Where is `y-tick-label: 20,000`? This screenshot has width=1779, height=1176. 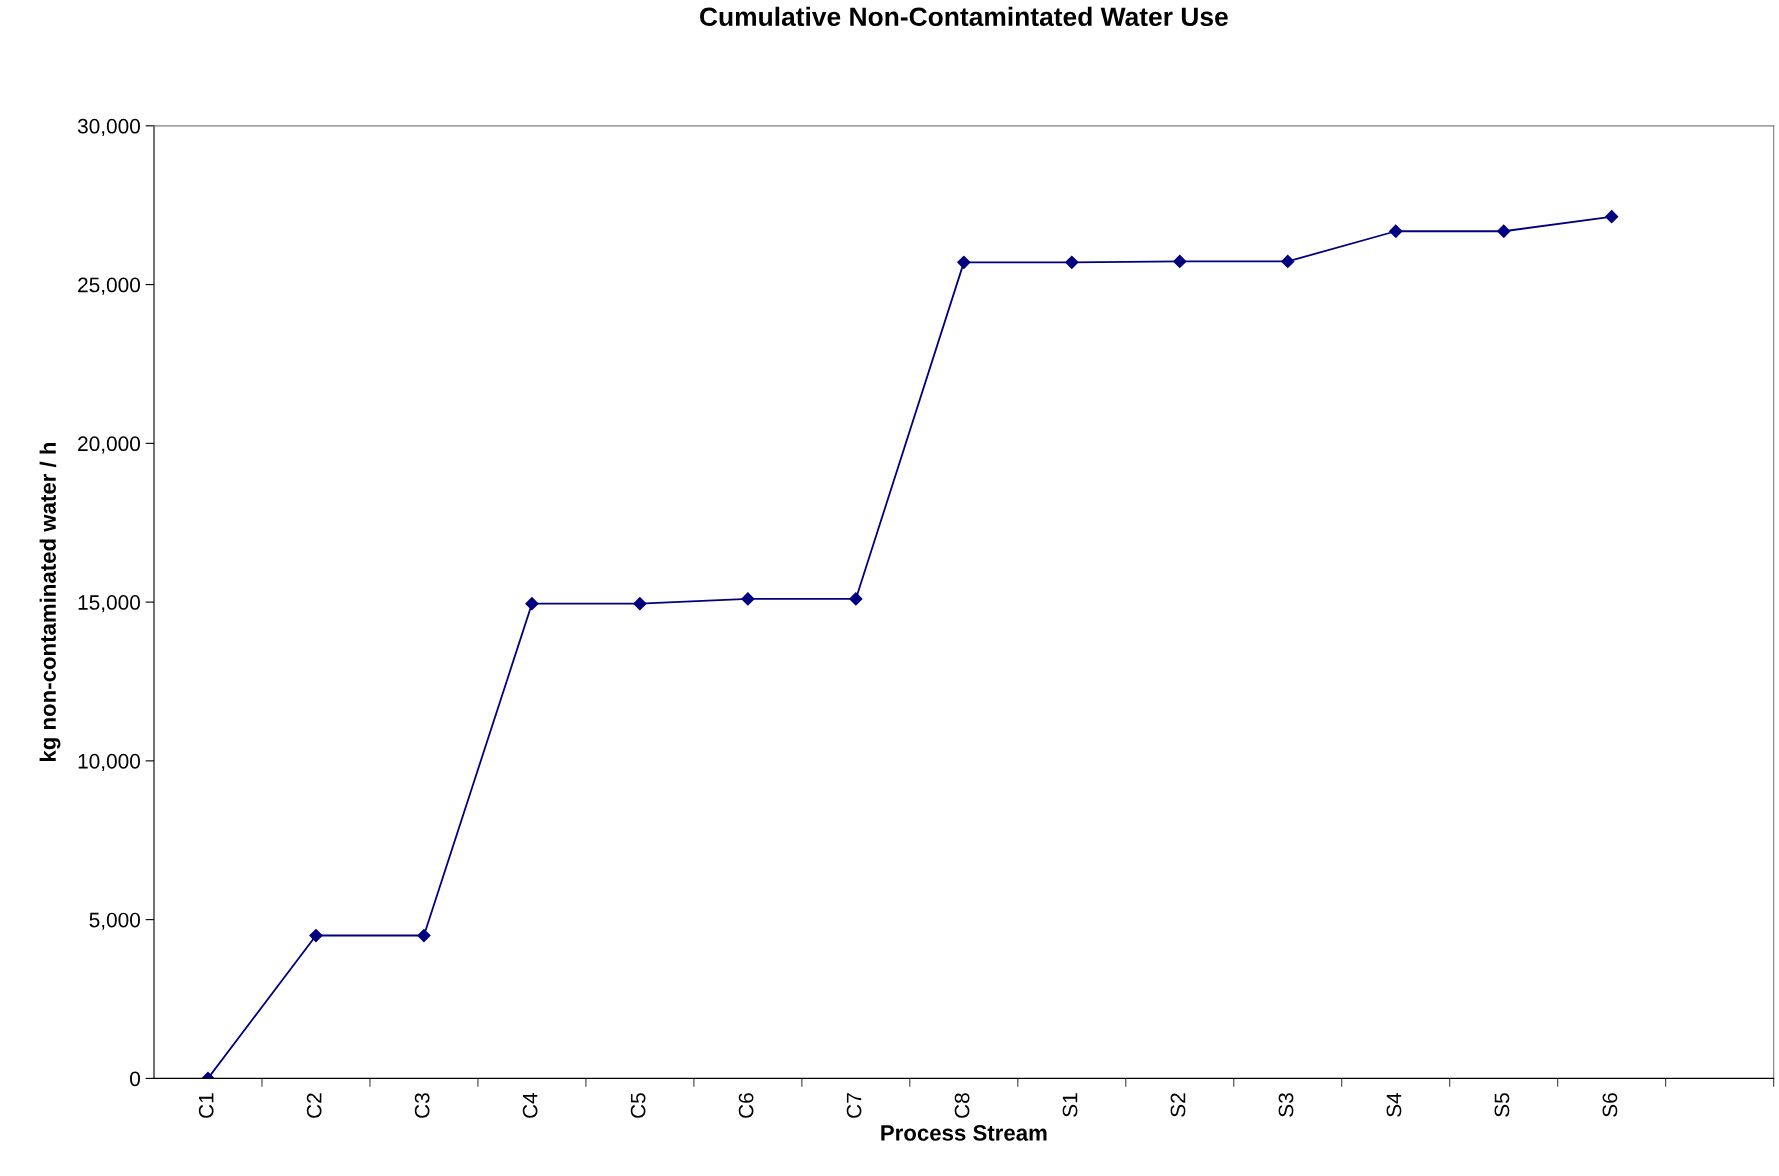 y-tick-label: 20,000 is located at coordinates (109, 445).